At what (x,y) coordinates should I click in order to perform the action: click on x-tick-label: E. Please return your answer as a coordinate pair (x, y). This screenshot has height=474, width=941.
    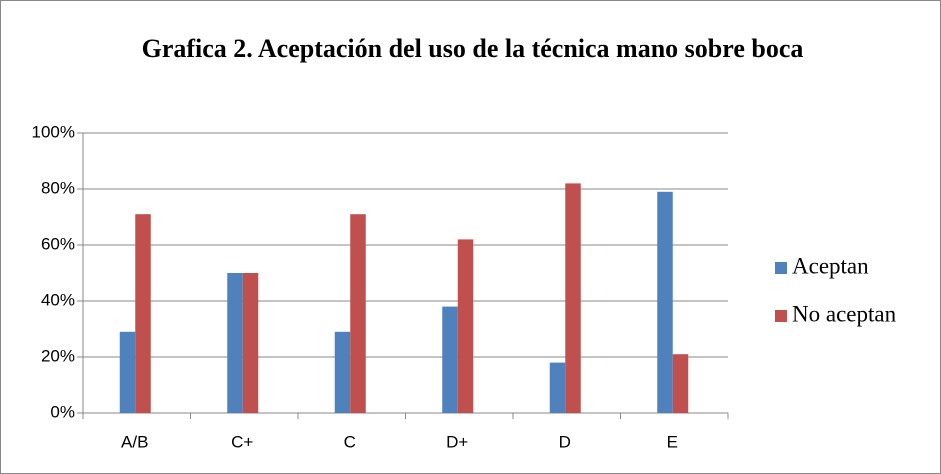
    Looking at the image, I should click on (672, 441).